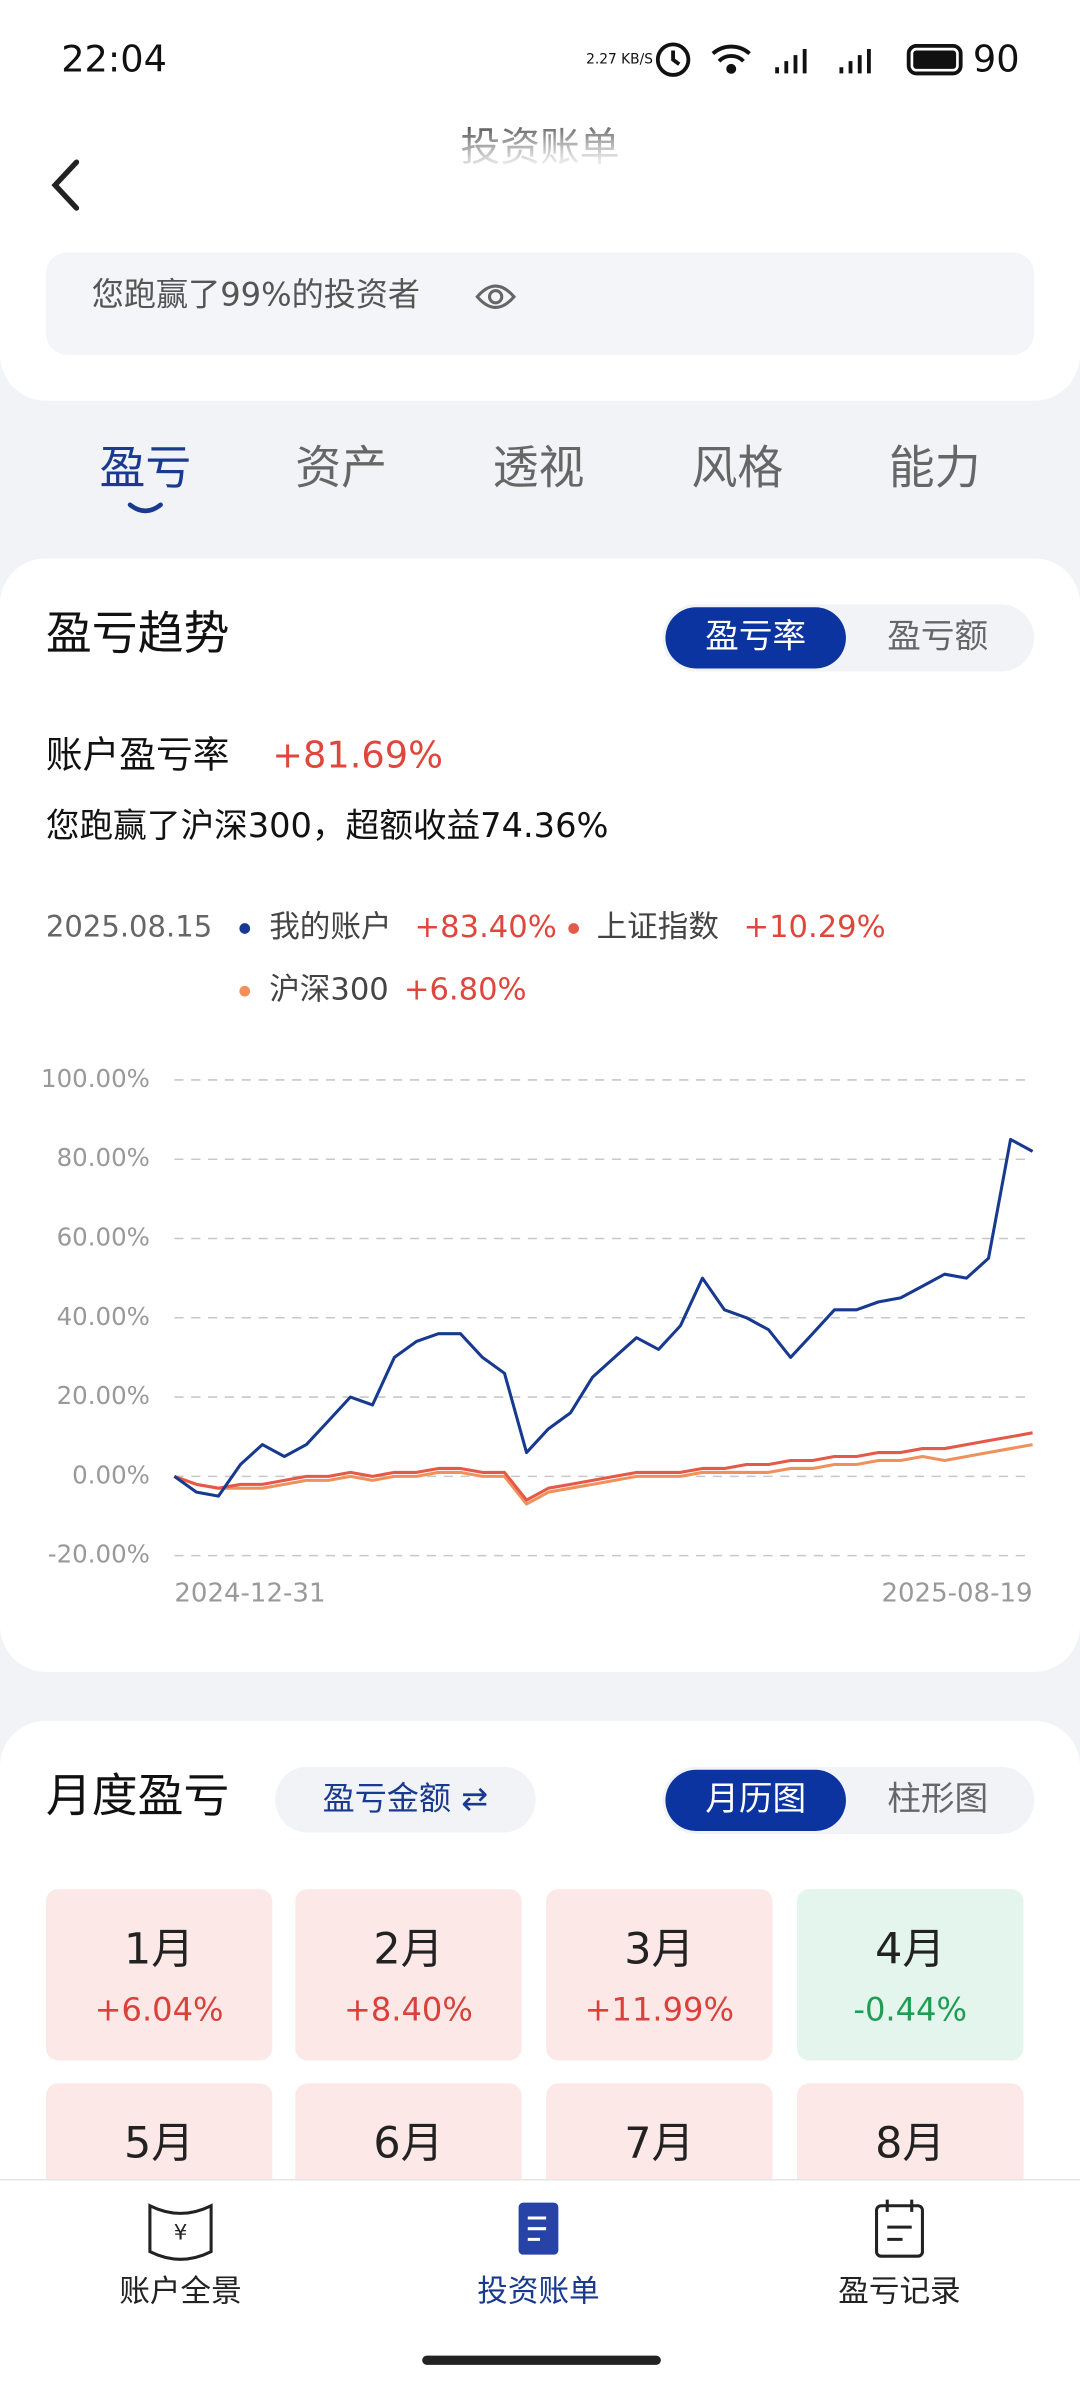 The image size is (1080, 2400). I want to click on month-value: +11.99%, so click(659, 2009).